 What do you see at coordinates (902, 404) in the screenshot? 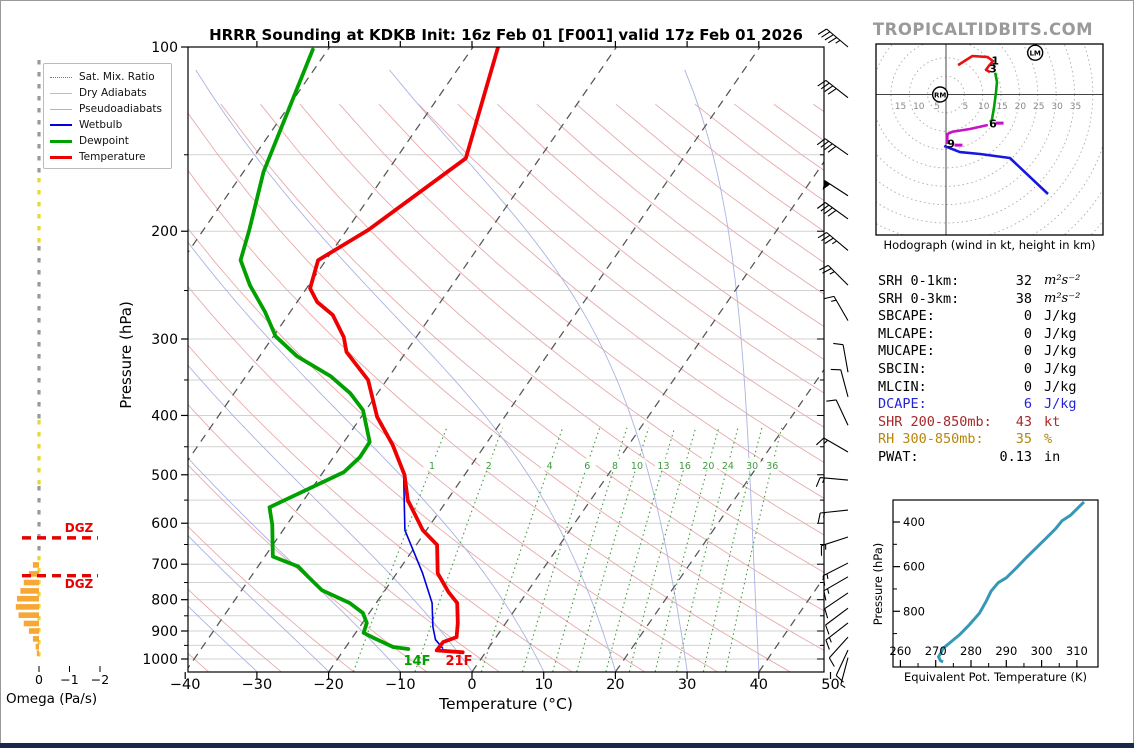
I see `stat-label: DCAPE:` at bounding box center [902, 404].